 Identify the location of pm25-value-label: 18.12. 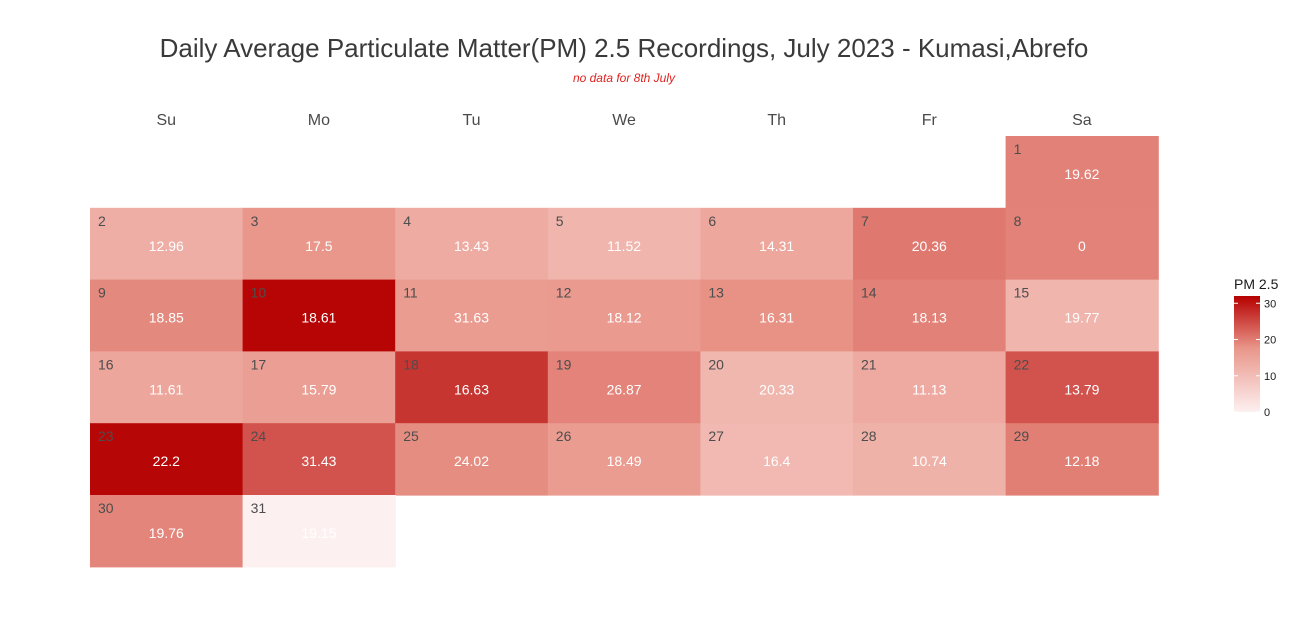
(624, 318).